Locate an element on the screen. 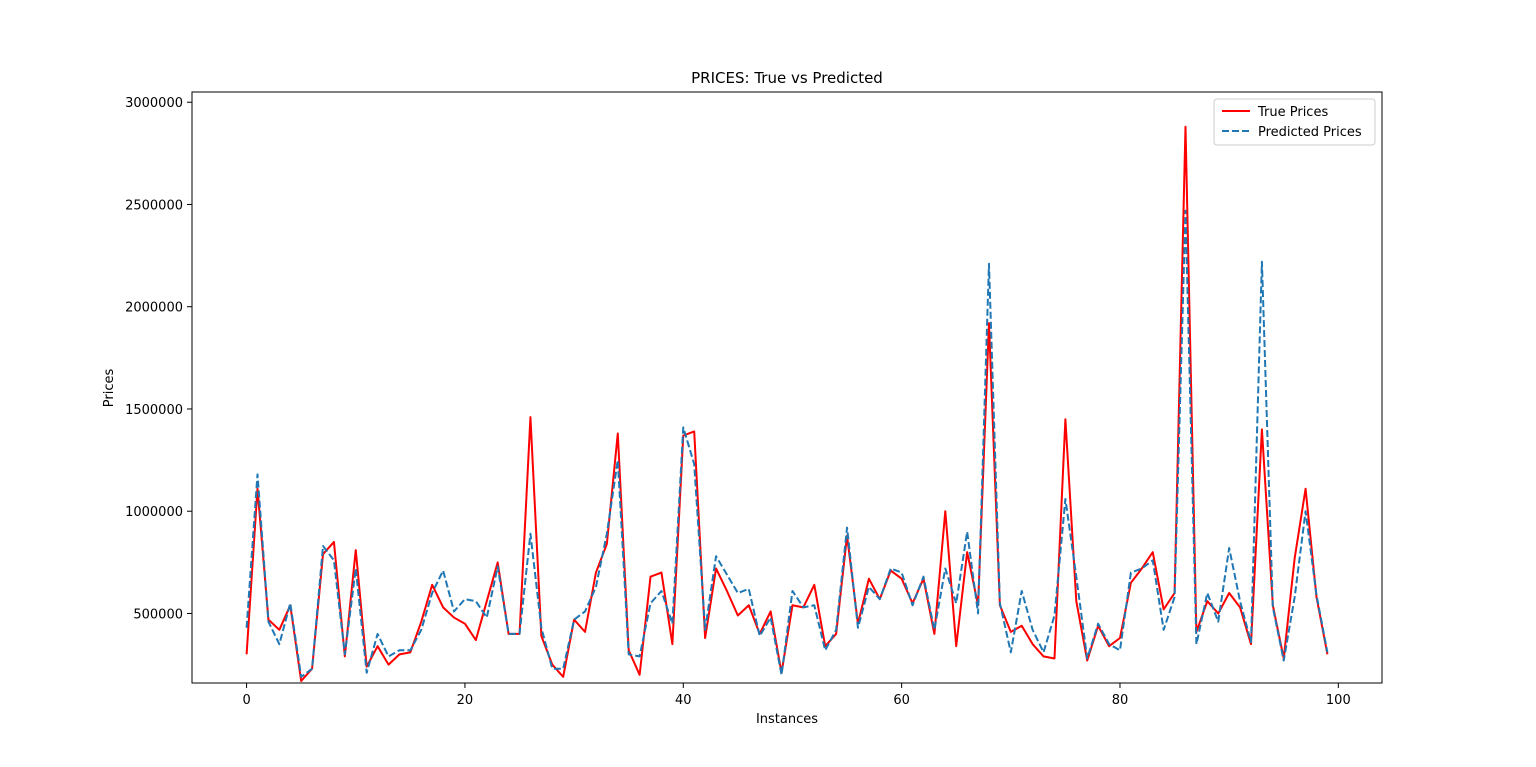  x-tick-label: 0 is located at coordinates (246, 700).